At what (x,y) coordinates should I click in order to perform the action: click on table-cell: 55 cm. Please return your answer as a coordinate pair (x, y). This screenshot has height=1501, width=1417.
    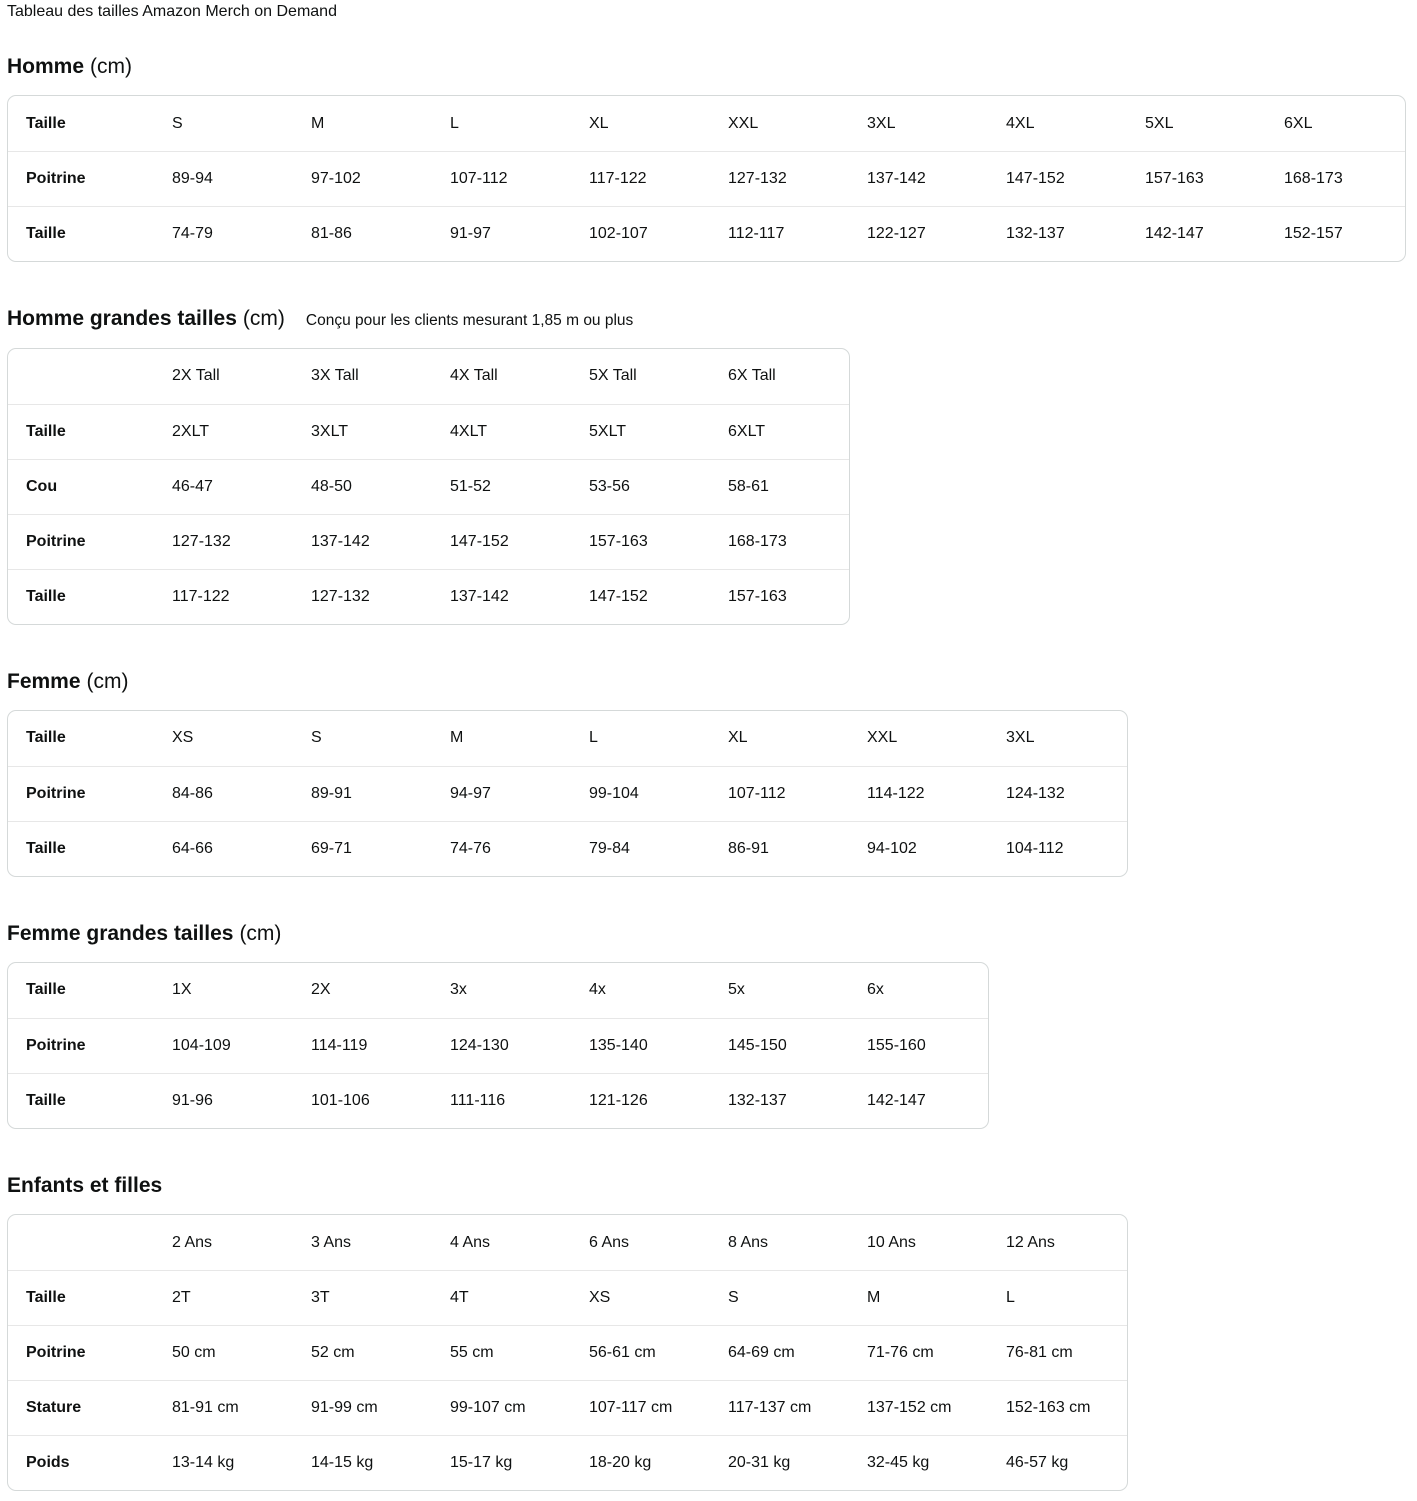
    Looking at the image, I should click on (501, 1352).